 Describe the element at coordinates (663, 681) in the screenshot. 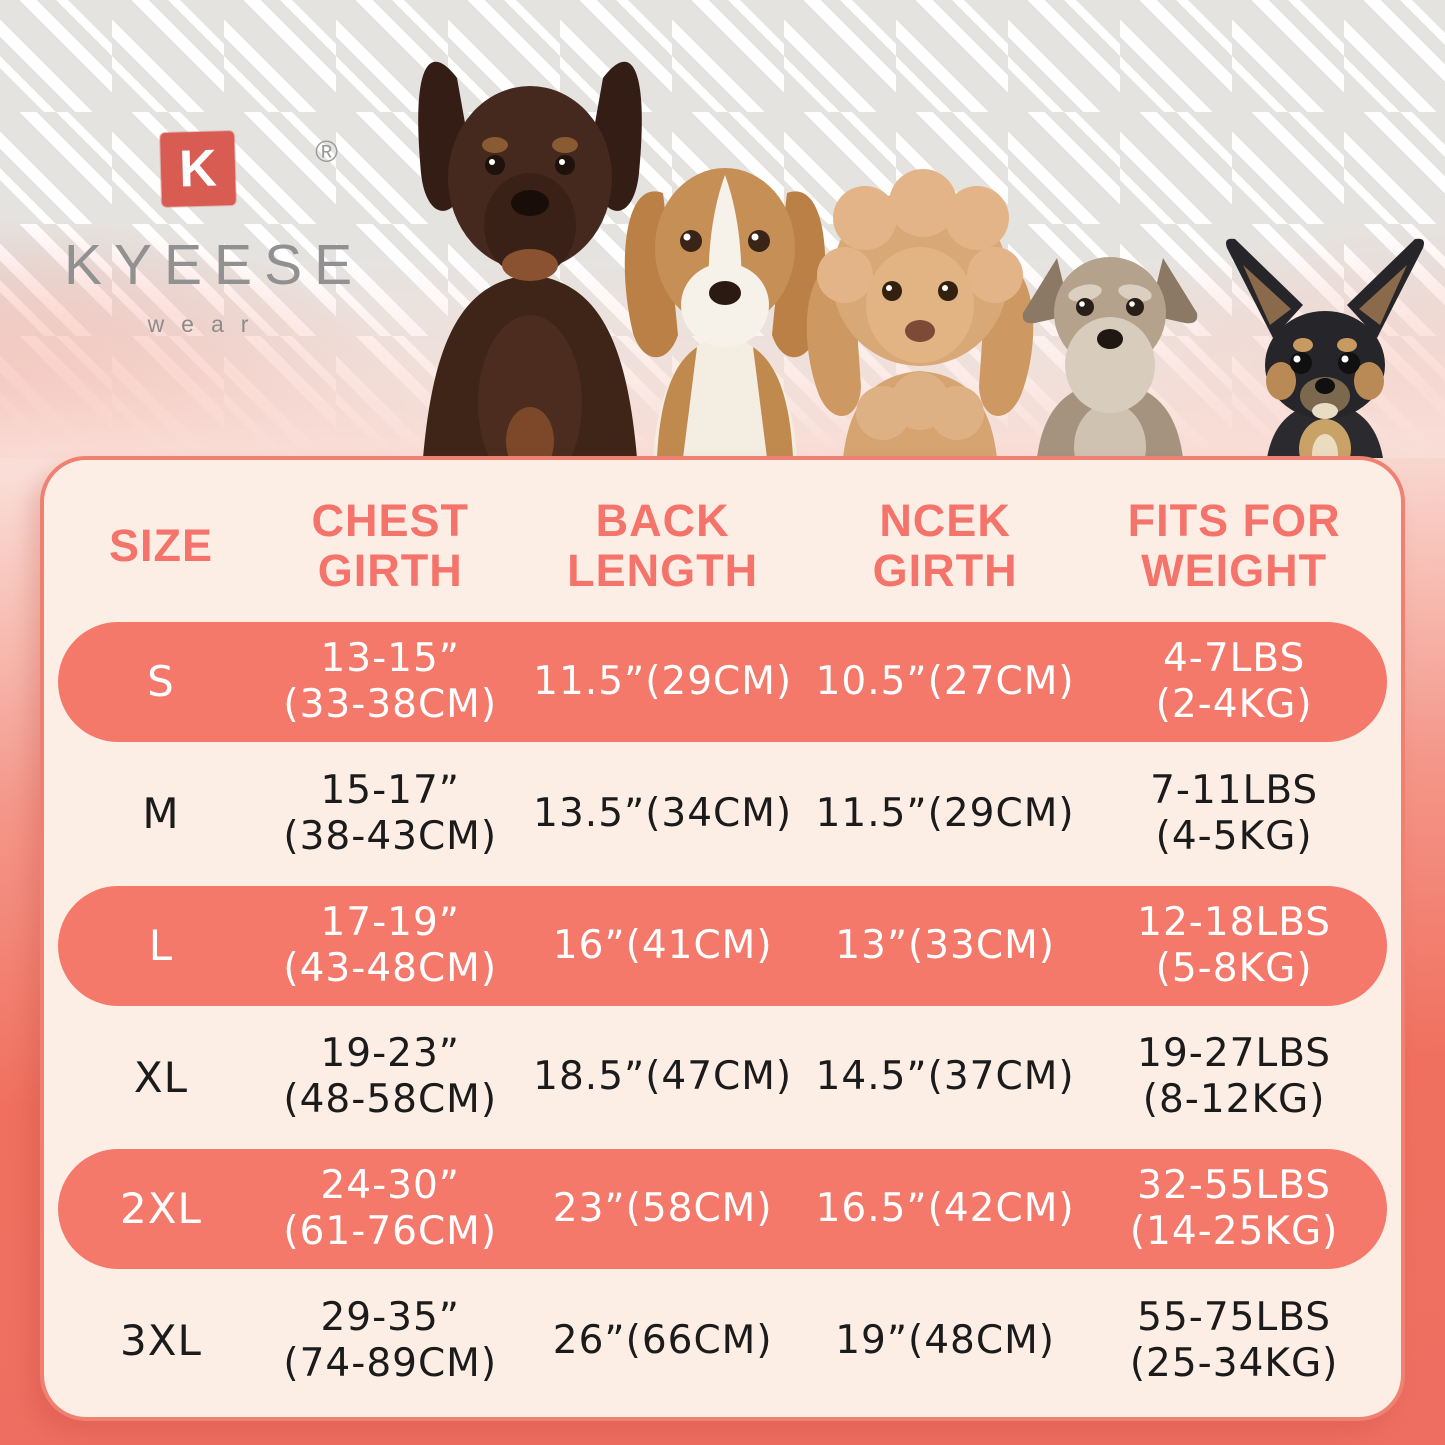

I see `back-length-cell: 11.5”(29CM)` at that location.